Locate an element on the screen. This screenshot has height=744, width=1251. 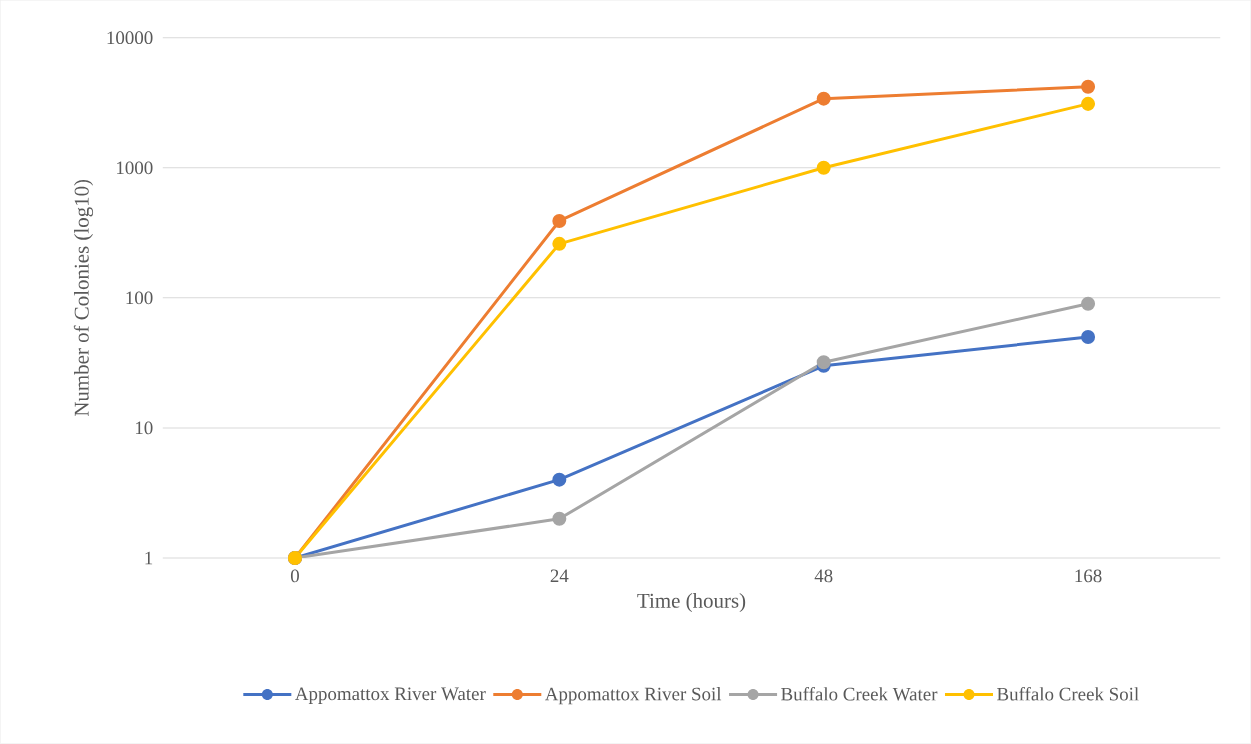
y-tick-label: 1 is located at coordinates (149, 558).